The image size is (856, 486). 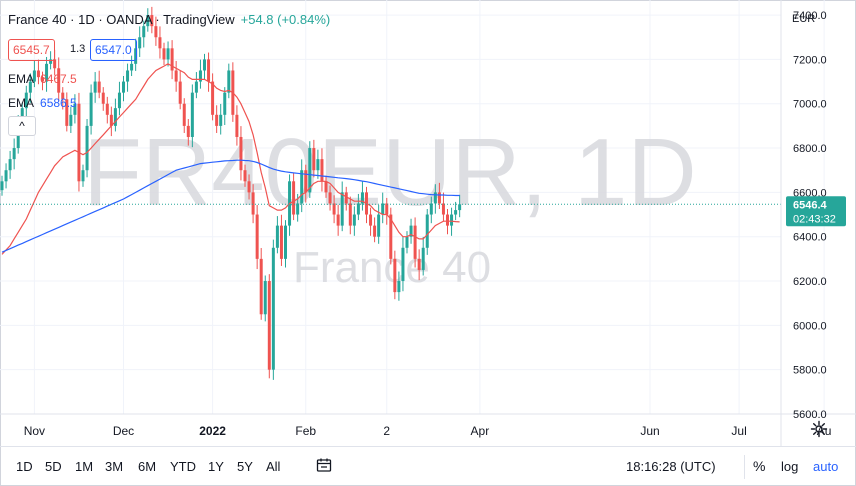 I want to click on log-scale-toggle: log, so click(x=790, y=466).